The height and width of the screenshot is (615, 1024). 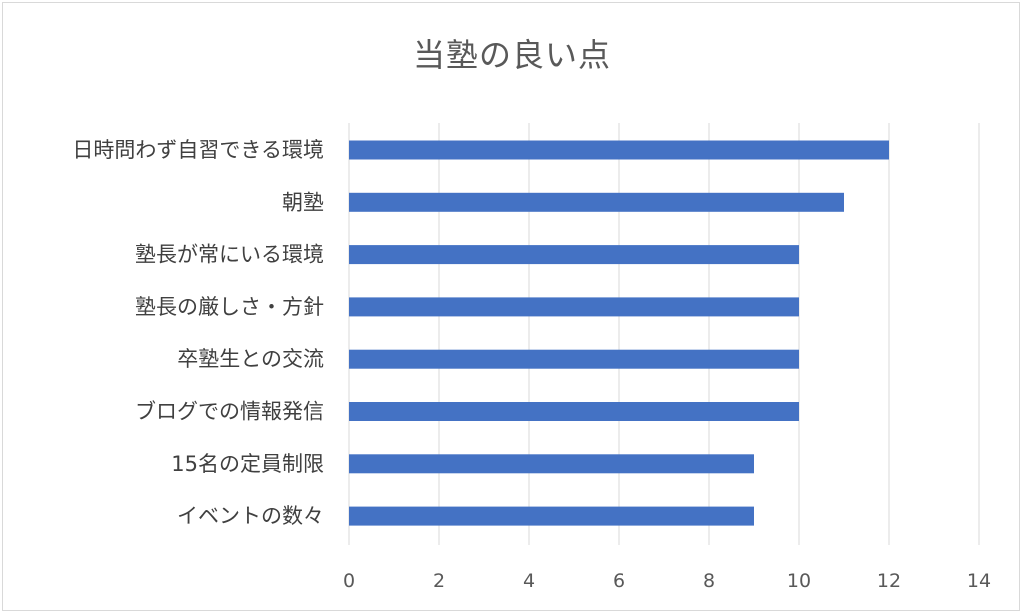 What do you see at coordinates (667, 581) in the screenshot?
I see `x-tick-labels: 0 2 4 6 8 10 12 14` at bounding box center [667, 581].